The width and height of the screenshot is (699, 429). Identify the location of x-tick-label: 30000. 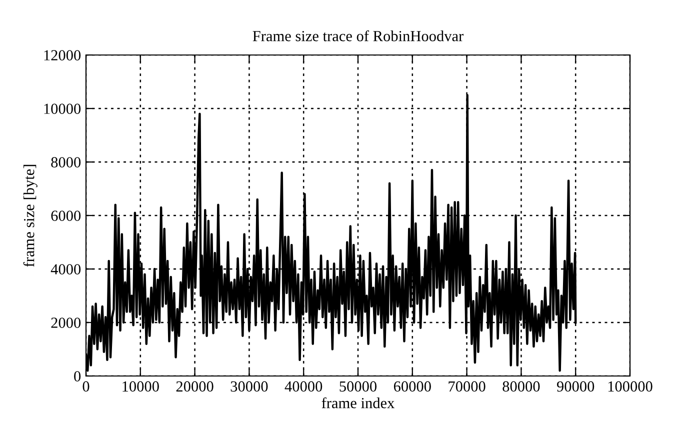
(249, 386).